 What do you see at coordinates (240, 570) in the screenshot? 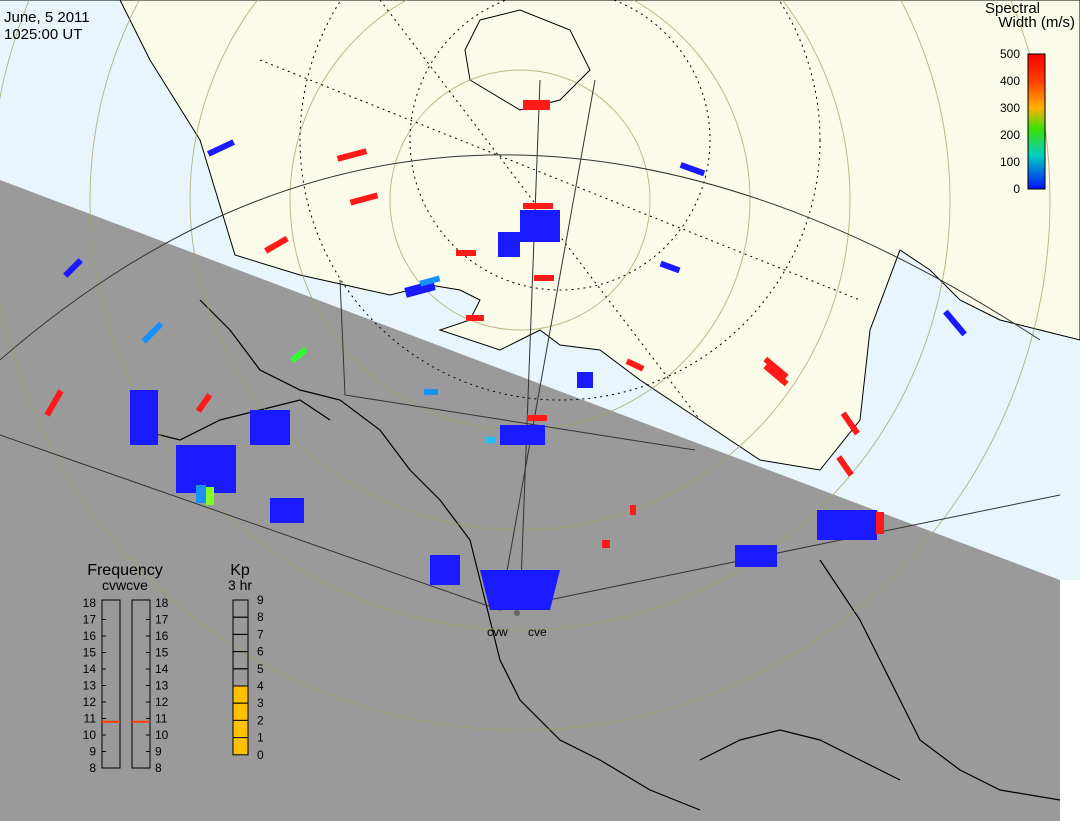
I see `kp-title: Kp` at bounding box center [240, 570].